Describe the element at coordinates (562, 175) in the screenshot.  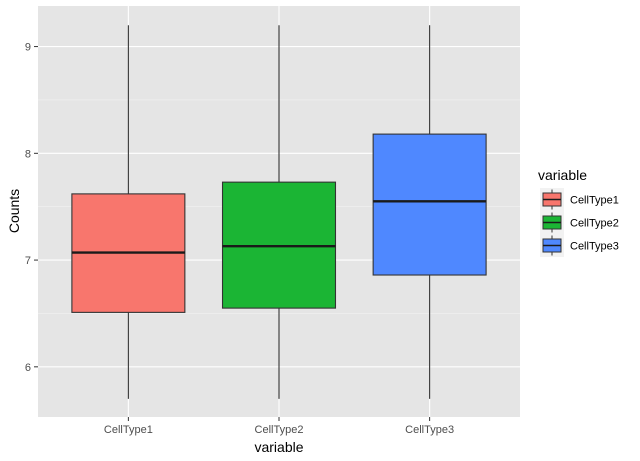
I see `legend-title: variable` at that location.